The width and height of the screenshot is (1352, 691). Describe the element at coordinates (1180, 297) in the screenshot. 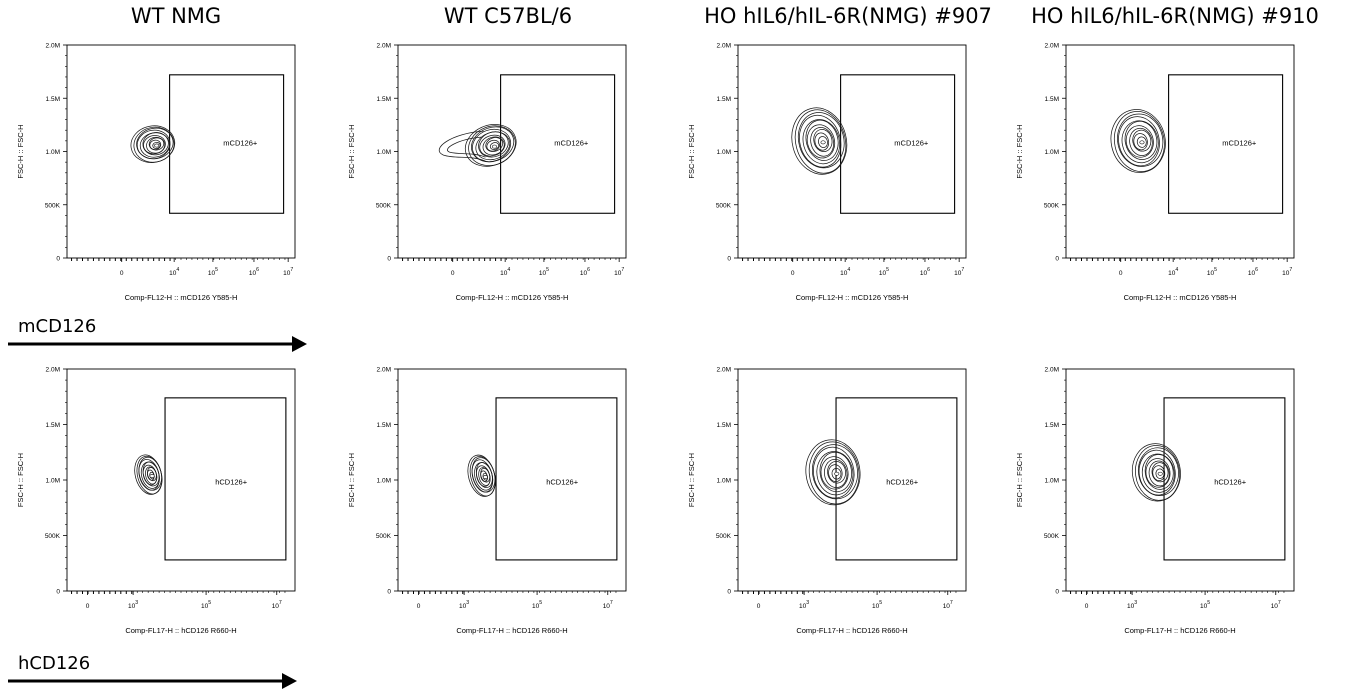

I see `x-axis-label: Comp-FL12-H :: mCD126 Y585-H` at that location.